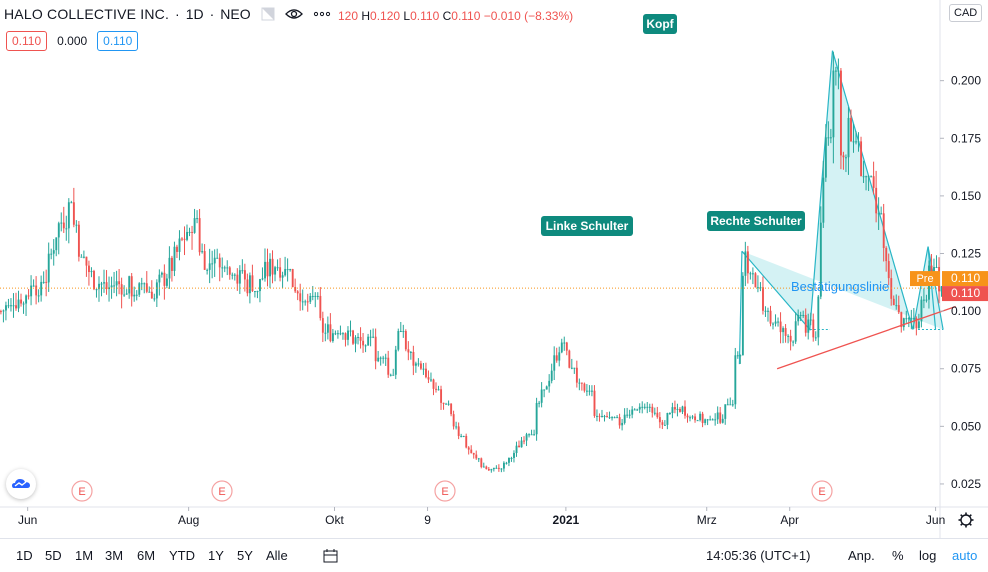 Image resolution: width=988 pixels, height=572 pixels. What do you see at coordinates (928, 555) in the screenshot?
I see `log-button: log` at bounding box center [928, 555].